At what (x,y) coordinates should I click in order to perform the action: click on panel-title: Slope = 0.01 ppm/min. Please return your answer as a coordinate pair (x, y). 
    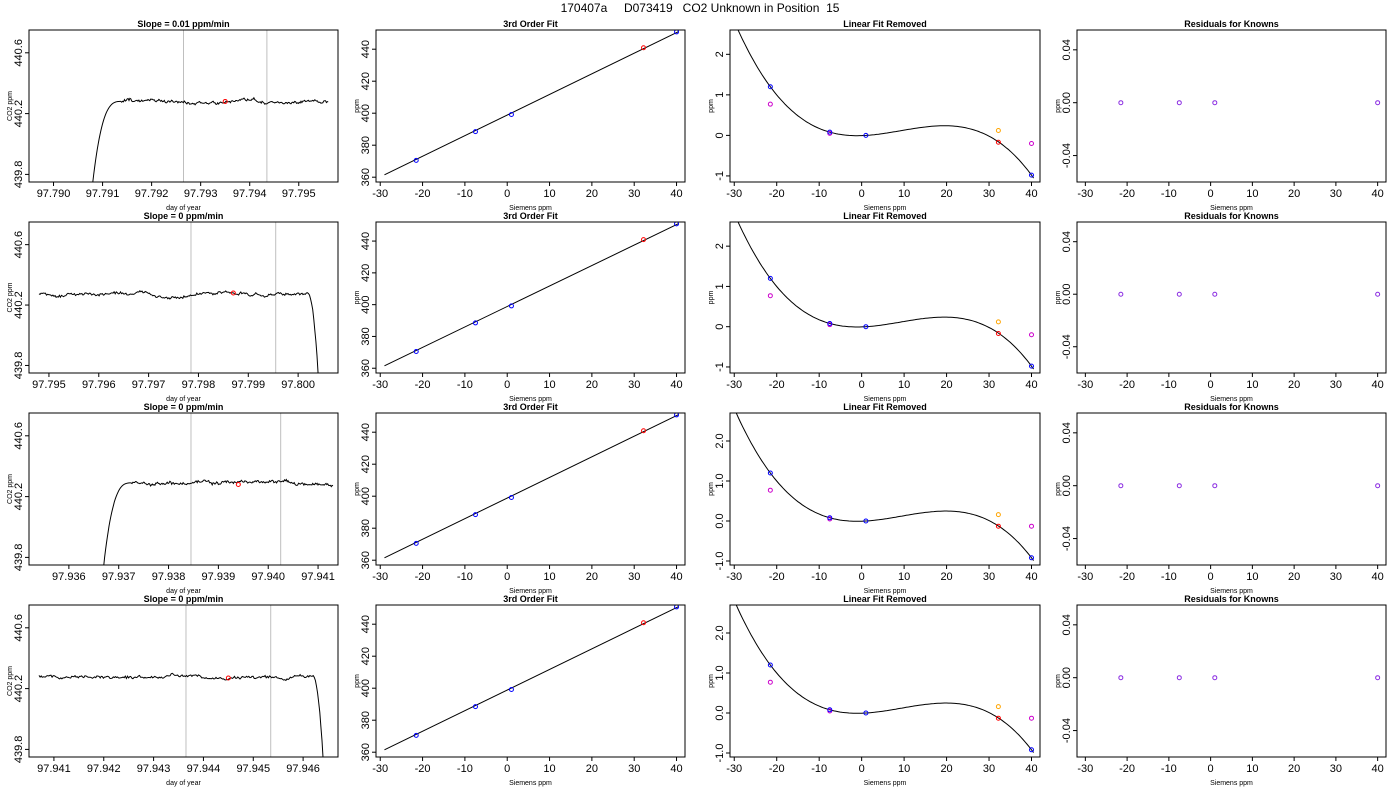
    Looking at the image, I should click on (183, 24).